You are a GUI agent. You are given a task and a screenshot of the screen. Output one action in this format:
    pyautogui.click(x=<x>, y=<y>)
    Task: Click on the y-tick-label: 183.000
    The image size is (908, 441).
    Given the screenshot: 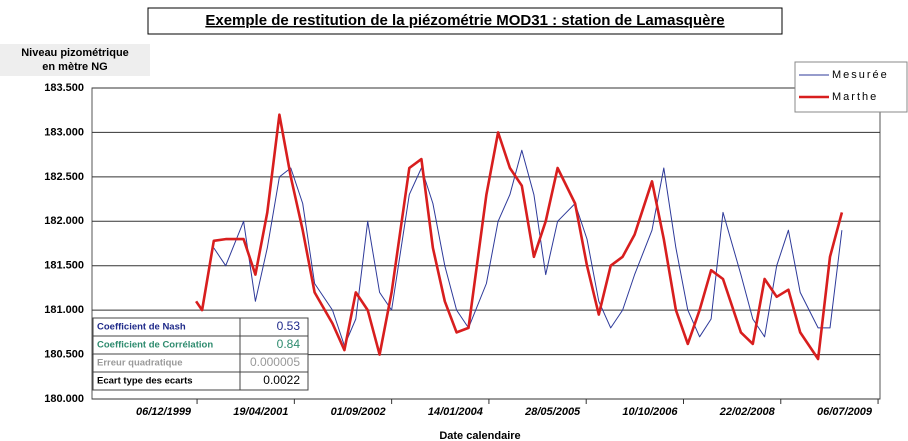 What is the action you would take?
    pyautogui.click(x=64, y=132)
    